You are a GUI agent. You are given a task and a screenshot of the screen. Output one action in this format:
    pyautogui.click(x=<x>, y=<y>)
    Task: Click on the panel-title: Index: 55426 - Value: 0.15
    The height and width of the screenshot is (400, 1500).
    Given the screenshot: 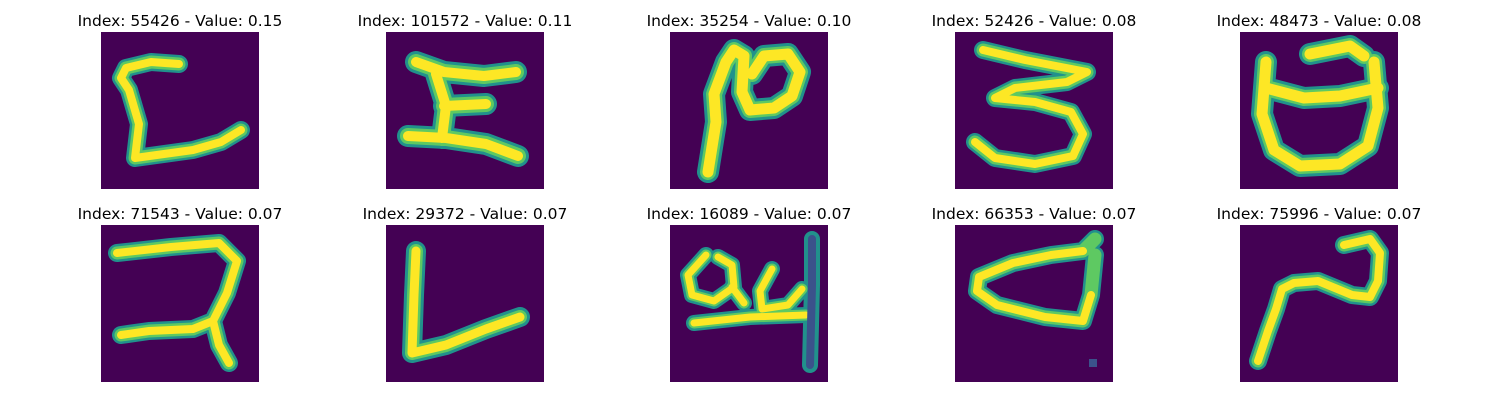 What is the action you would take?
    pyautogui.click(x=180, y=21)
    